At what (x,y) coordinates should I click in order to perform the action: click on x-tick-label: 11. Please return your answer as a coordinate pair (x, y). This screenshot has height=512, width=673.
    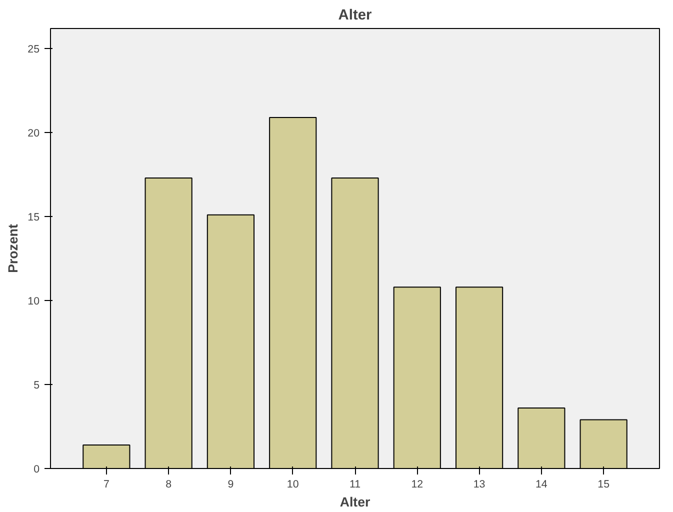
    Looking at the image, I should click on (355, 484).